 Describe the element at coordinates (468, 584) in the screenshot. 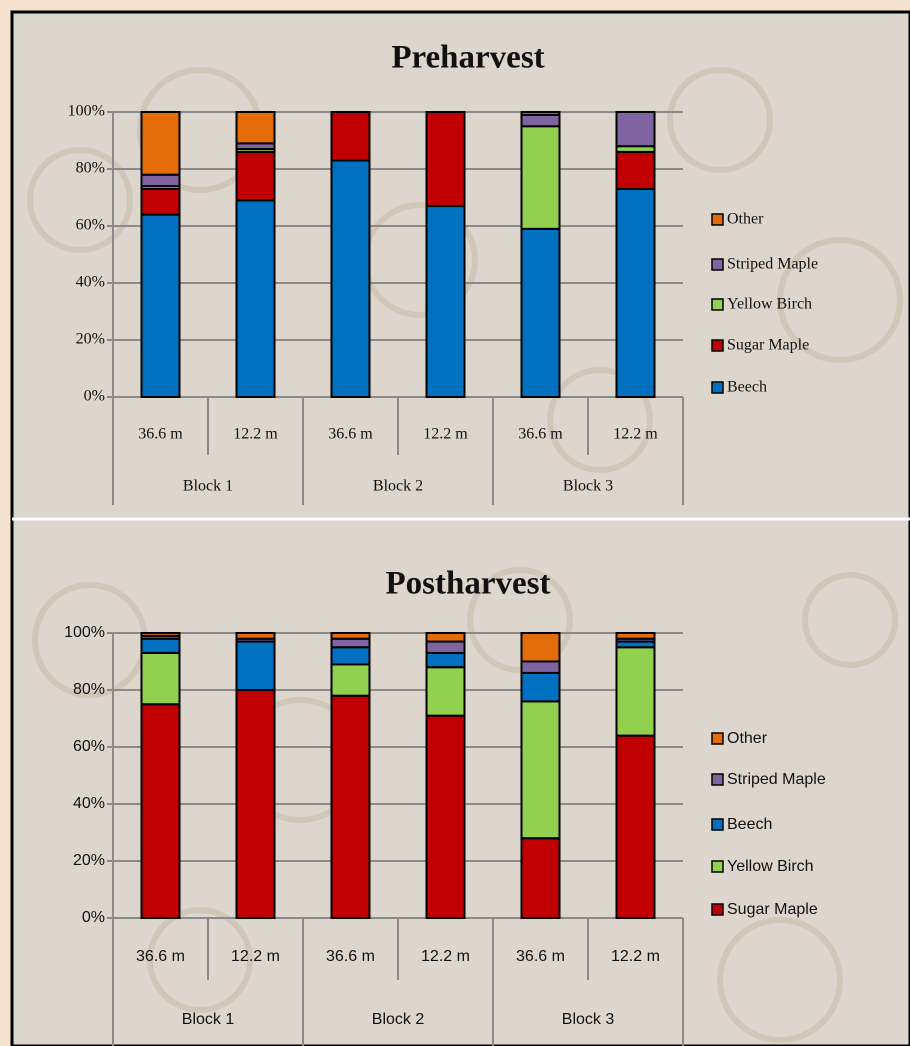

I see `chart-title: Postharvest` at that location.